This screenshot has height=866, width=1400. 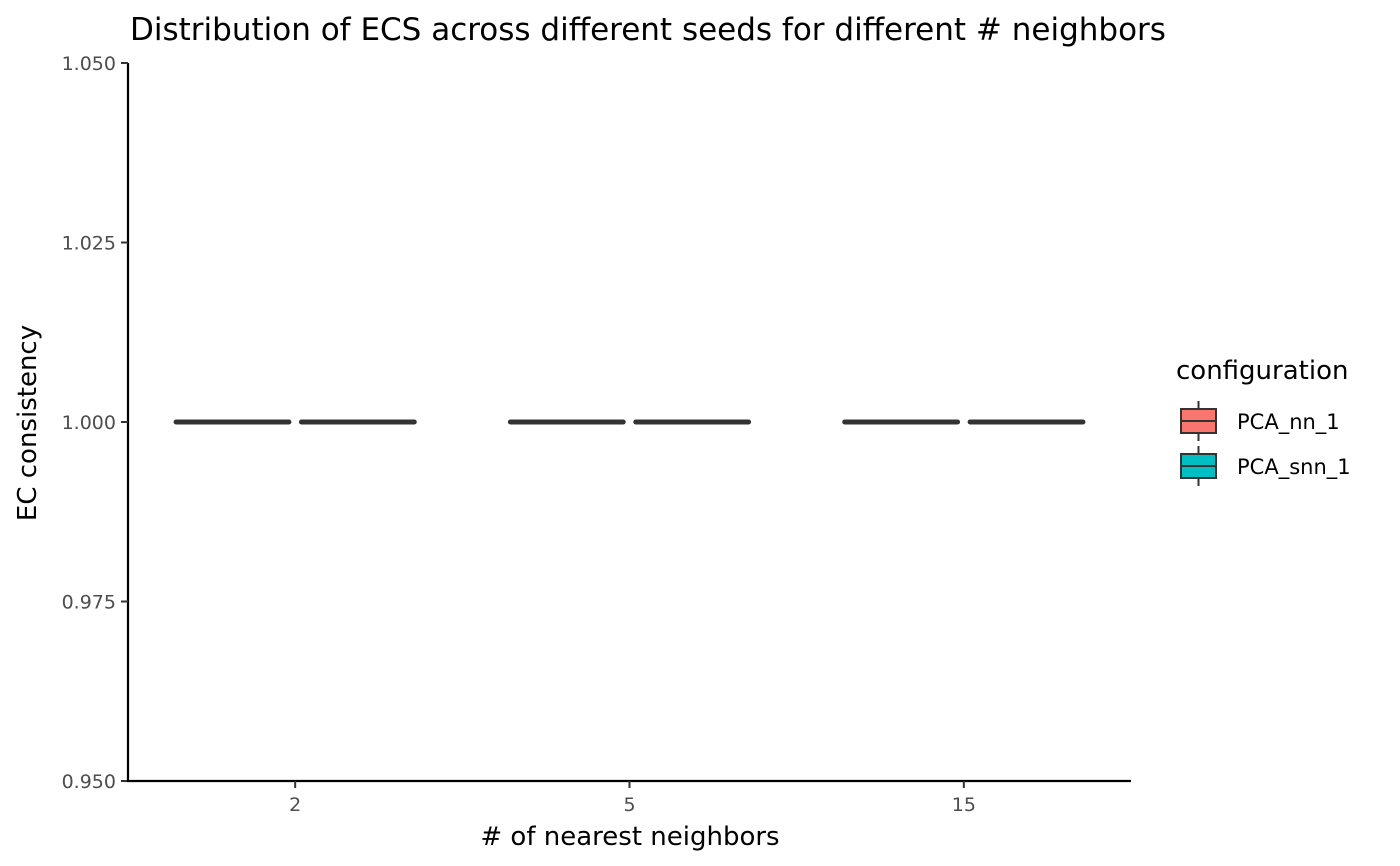 I want to click on y-tick-label: 1.025, so click(x=89, y=244).